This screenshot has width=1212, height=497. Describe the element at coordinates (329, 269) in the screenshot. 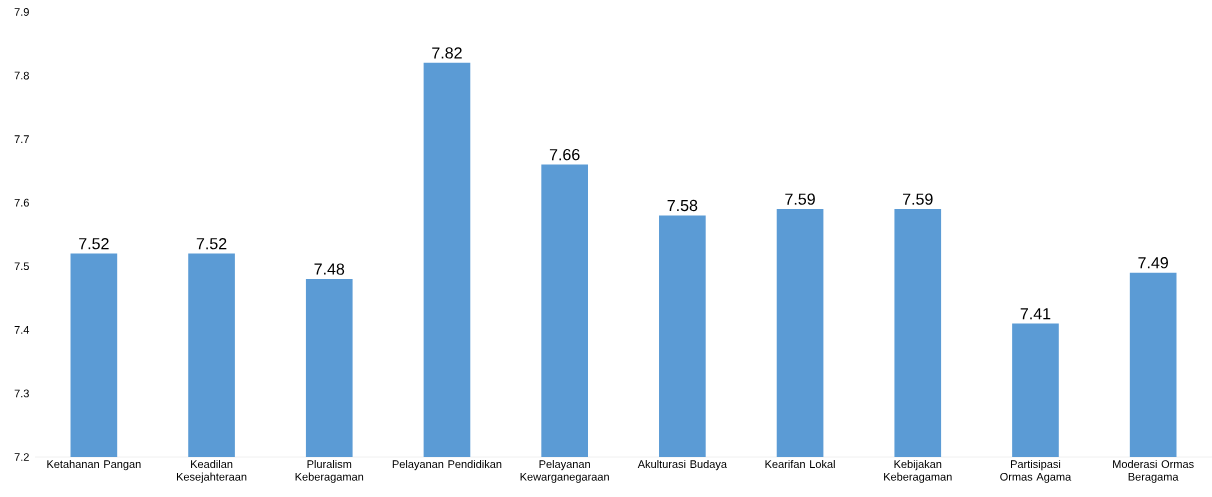

I see `data-label: 7.48` at that location.